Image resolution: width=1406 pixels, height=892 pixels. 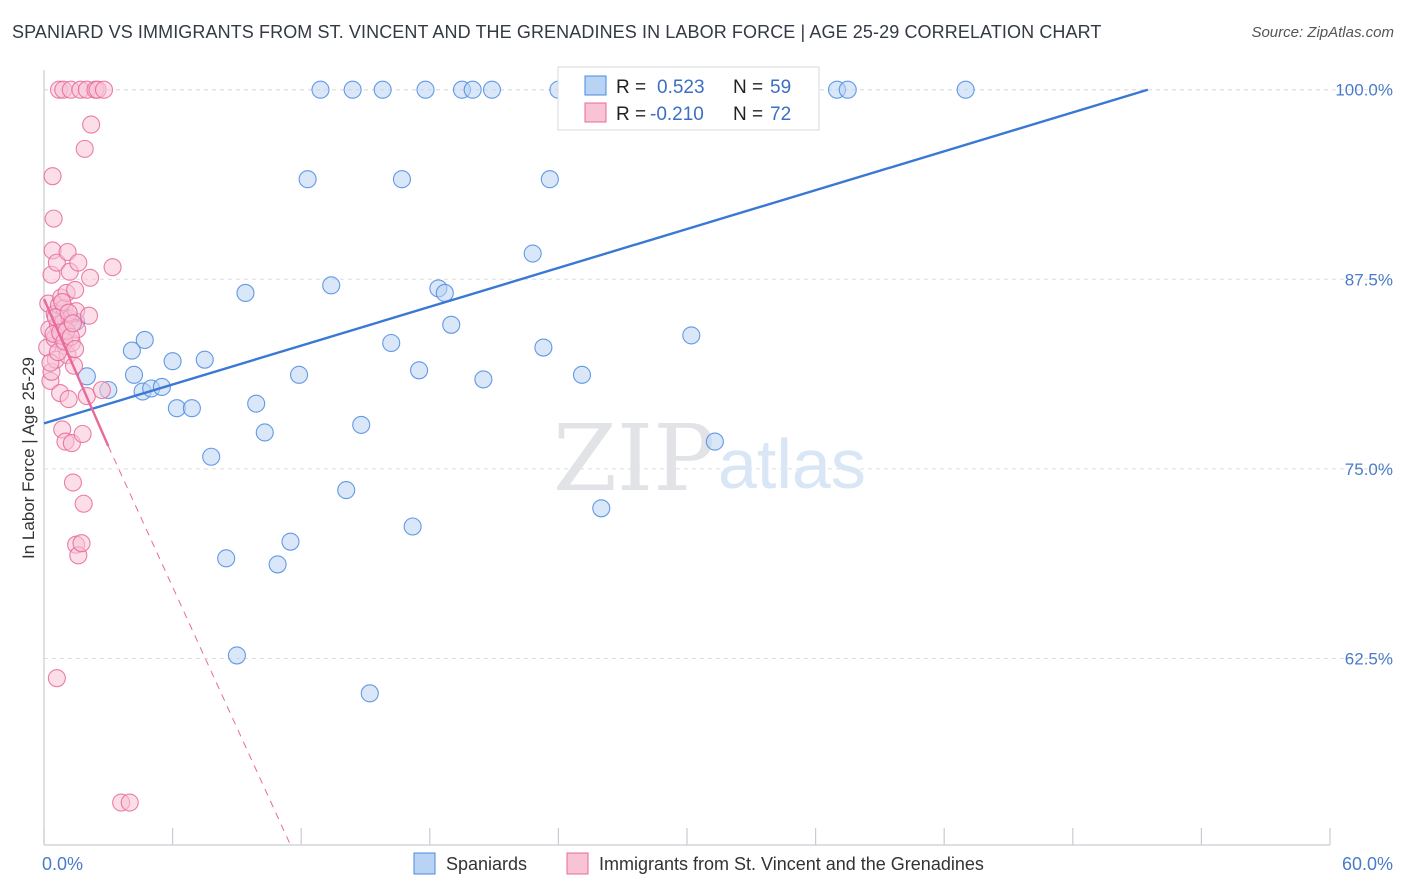 What do you see at coordinates (780, 114) in the screenshot?
I see `legend-n-value-2: 72` at bounding box center [780, 114].